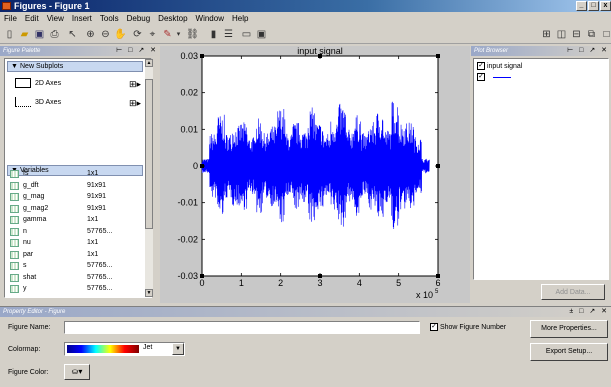 This screenshot has height=387, width=611. What do you see at coordinates (167, 34) in the screenshot?
I see `brush-icon: ✎` at bounding box center [167, 34].